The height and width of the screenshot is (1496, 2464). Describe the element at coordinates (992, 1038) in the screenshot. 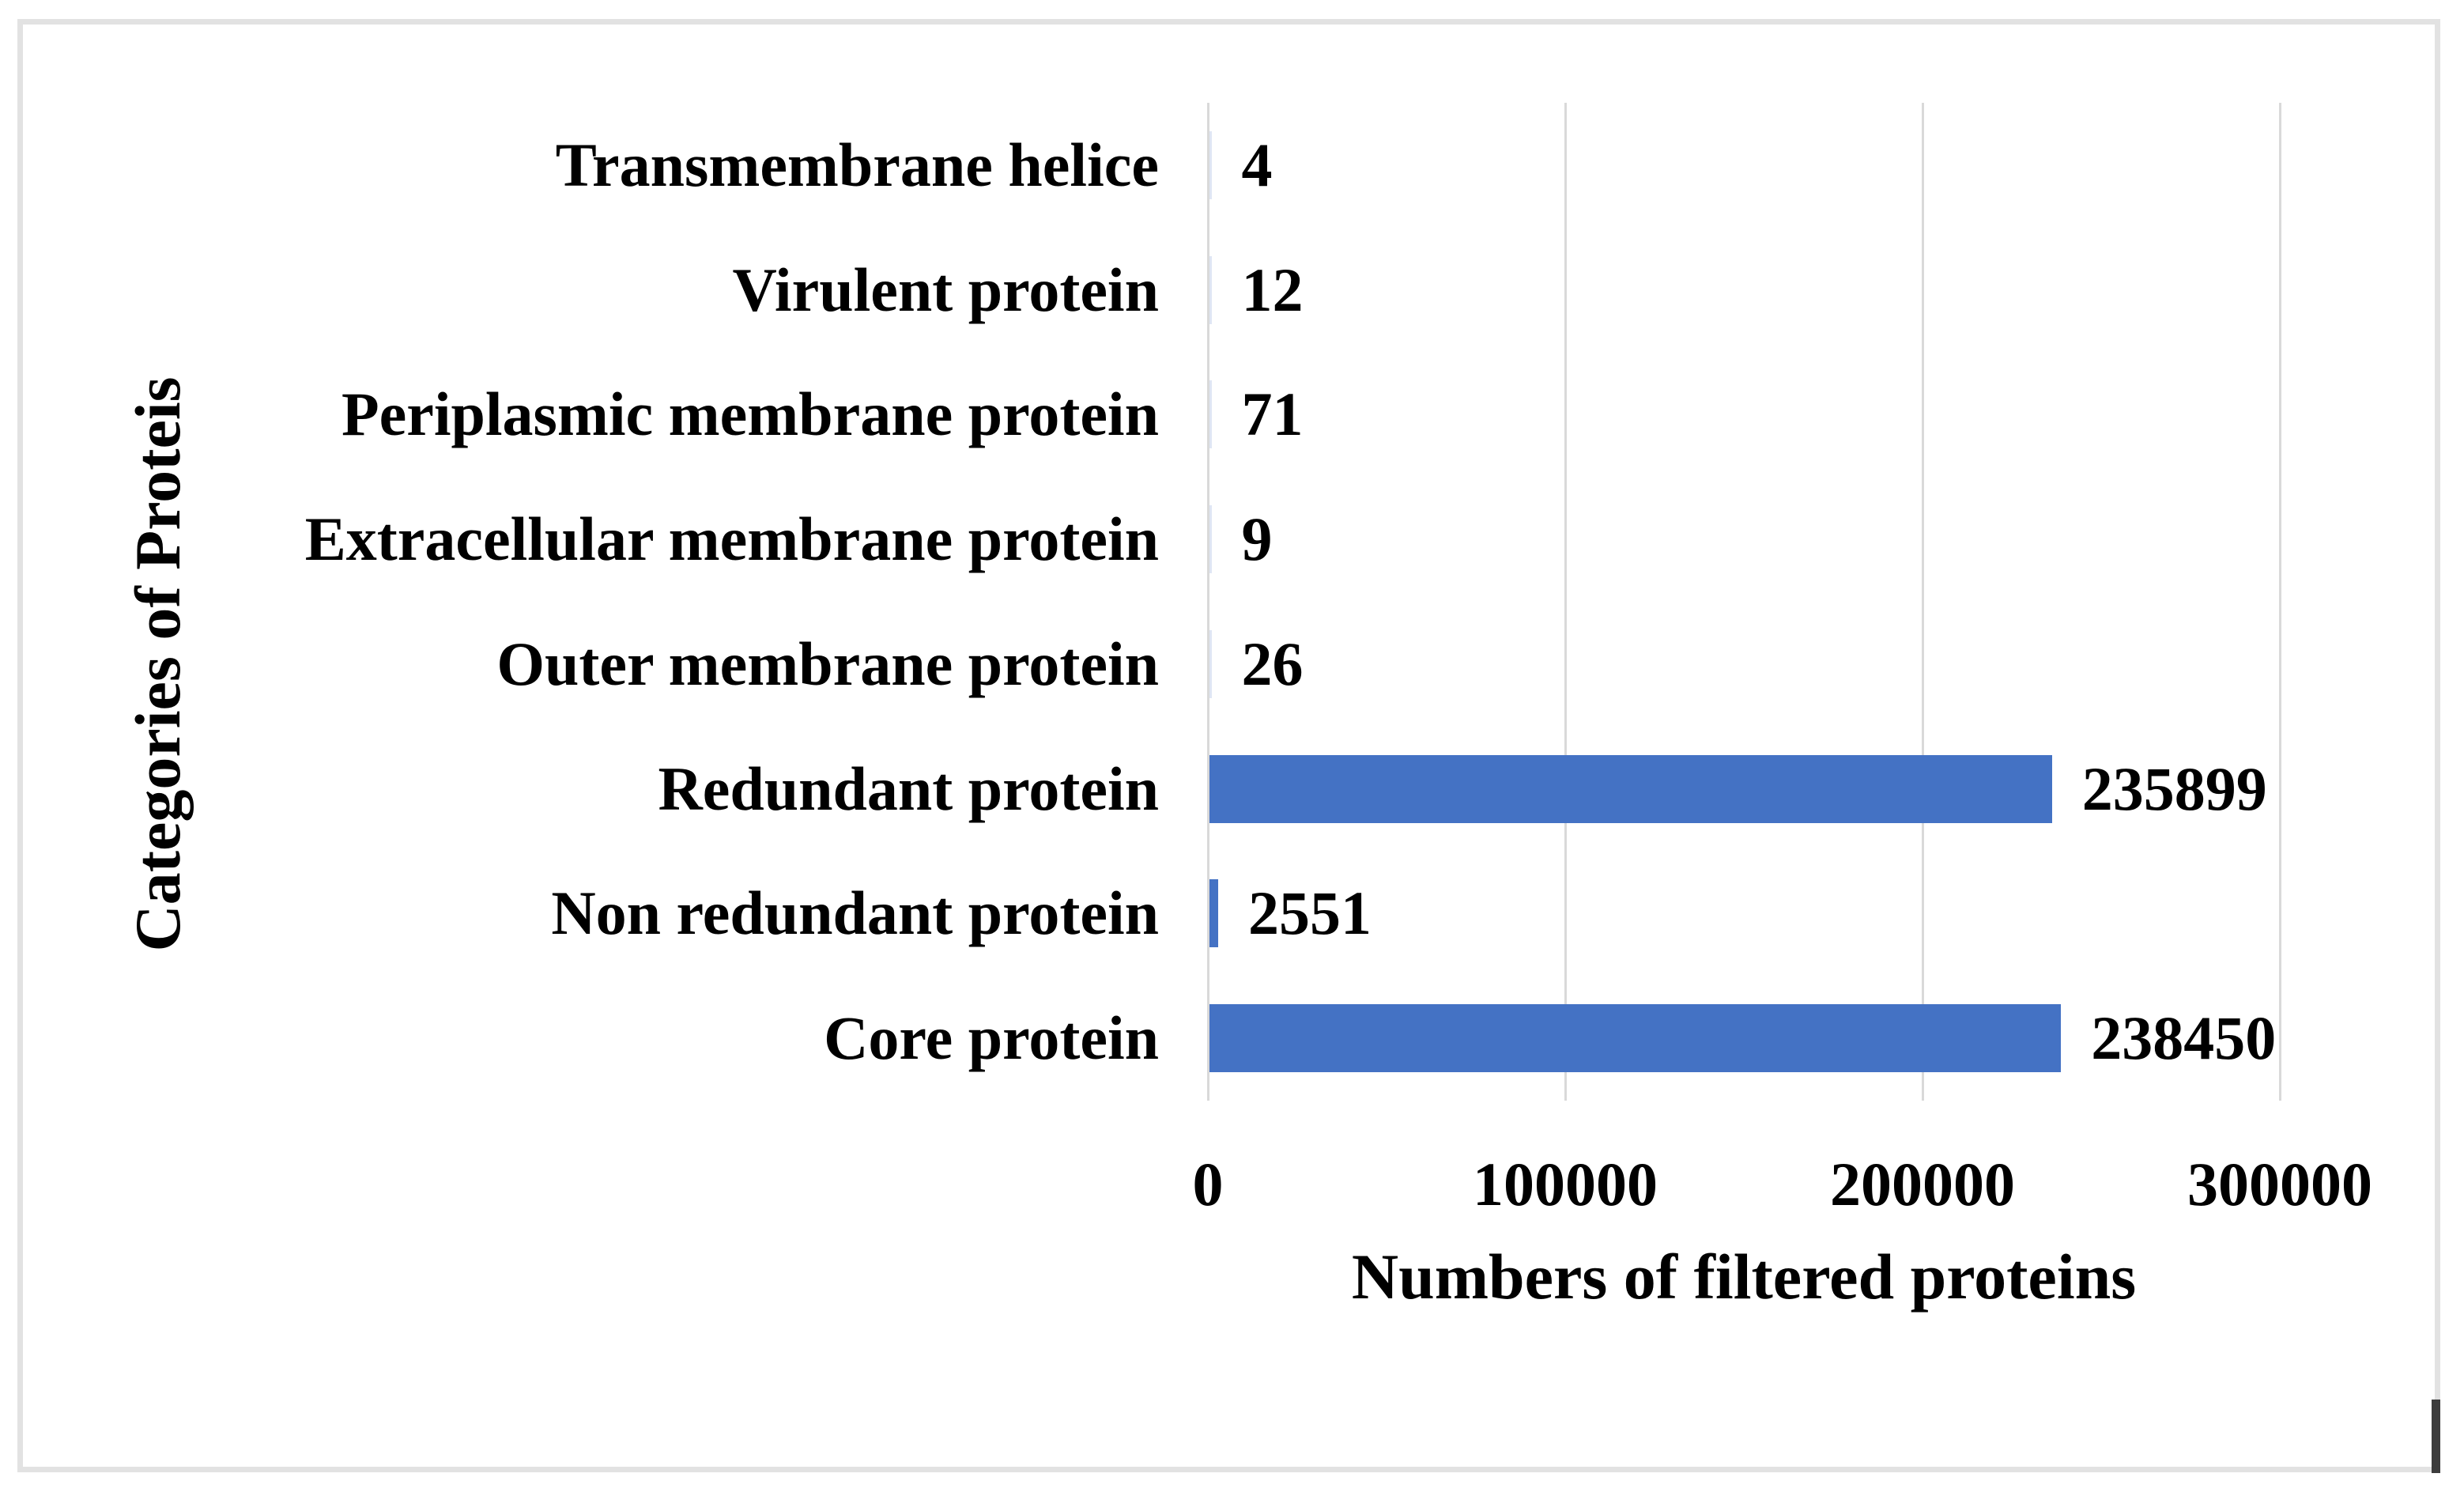

I see `category-label: Core protein` at that location.